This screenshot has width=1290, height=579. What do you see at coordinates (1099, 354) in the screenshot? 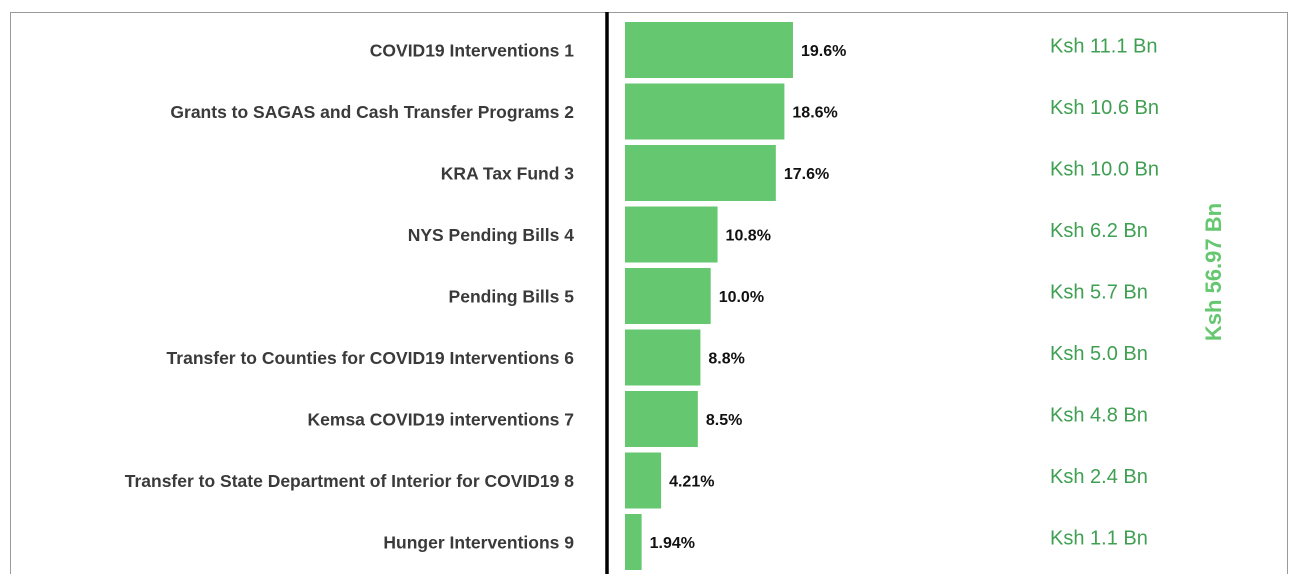
I see `amount-label: Ksh 5.0 Bn` at bounding box center [1099, 354].